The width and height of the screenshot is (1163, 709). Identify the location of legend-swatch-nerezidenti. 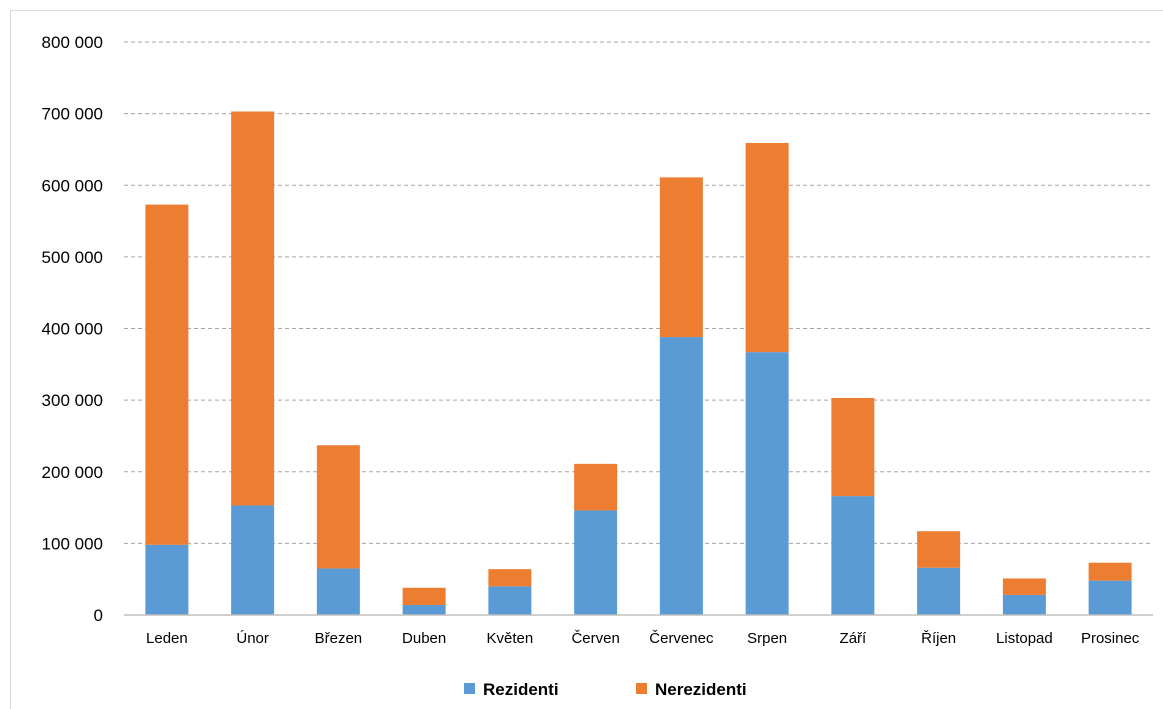
(641, 688).